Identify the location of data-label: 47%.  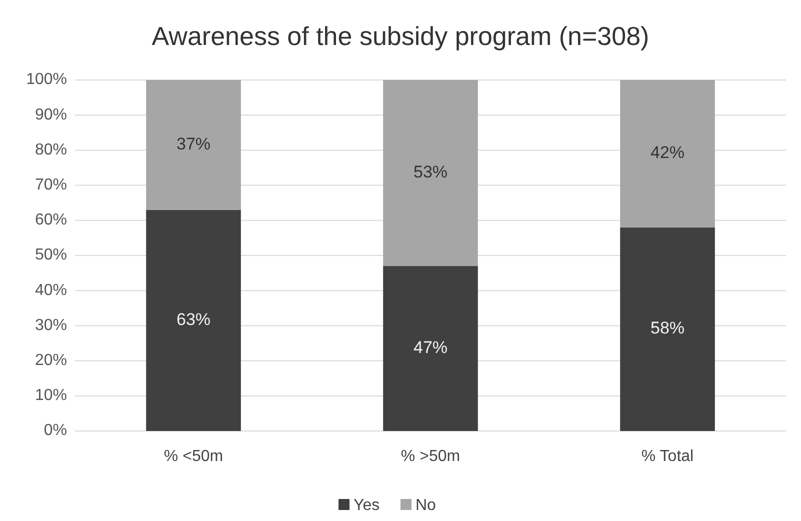
(430, 347).